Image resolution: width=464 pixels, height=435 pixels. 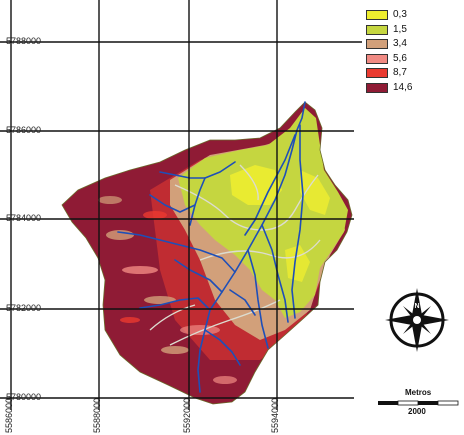 I want to click on y-tick-label: 5786000, so click(x=24, y=130).